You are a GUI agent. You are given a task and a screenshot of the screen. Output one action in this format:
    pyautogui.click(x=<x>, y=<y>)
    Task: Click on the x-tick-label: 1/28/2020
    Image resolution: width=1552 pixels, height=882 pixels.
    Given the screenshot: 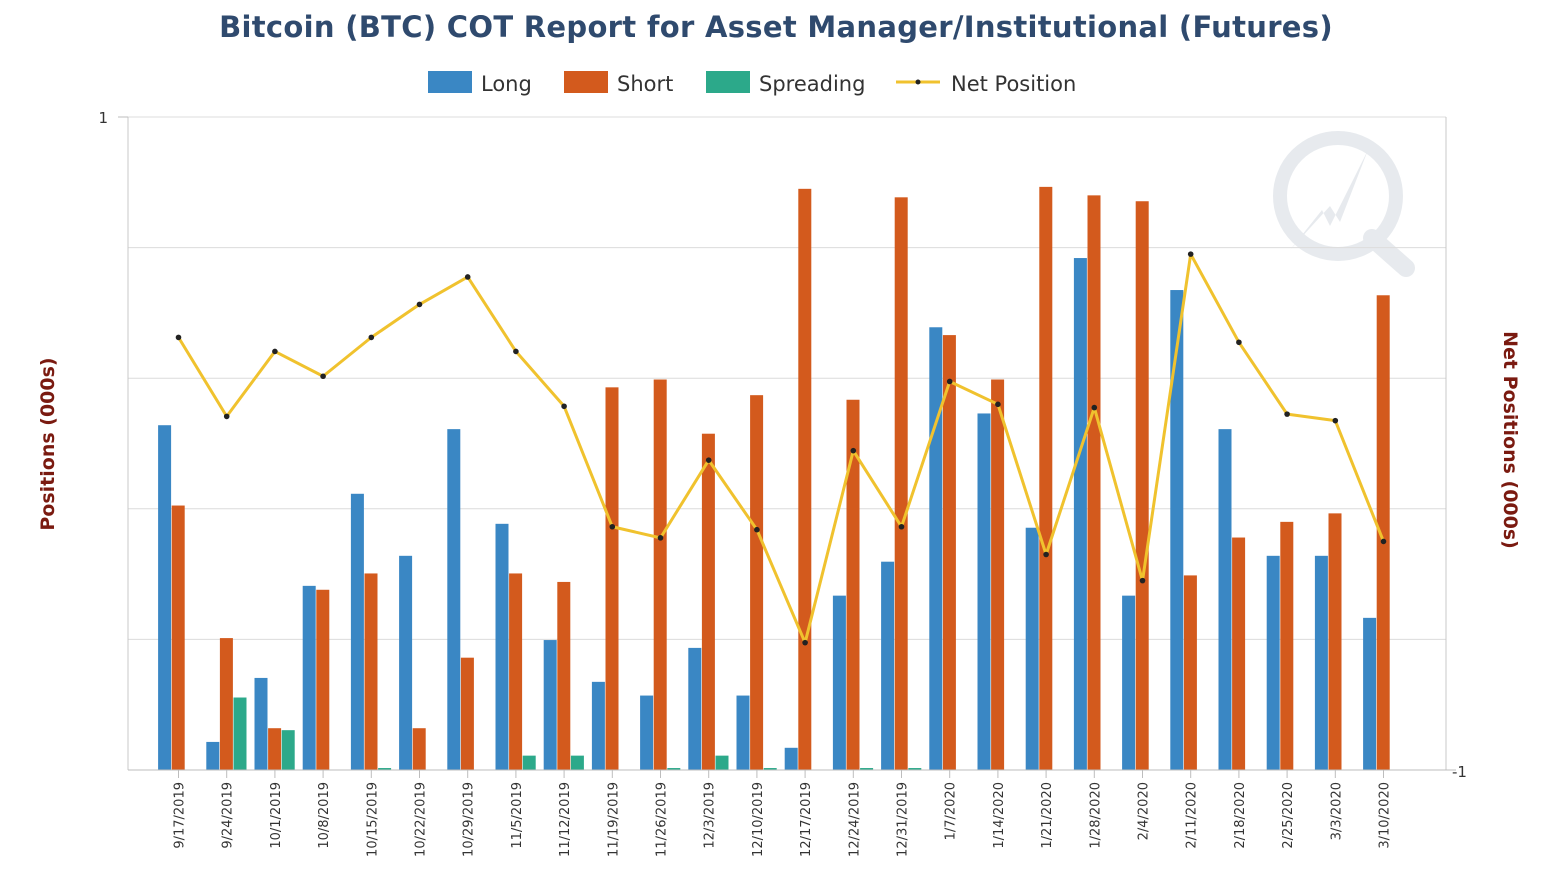 What is the action you would take?
    pyautogui.click(x=1095, y=815)
    